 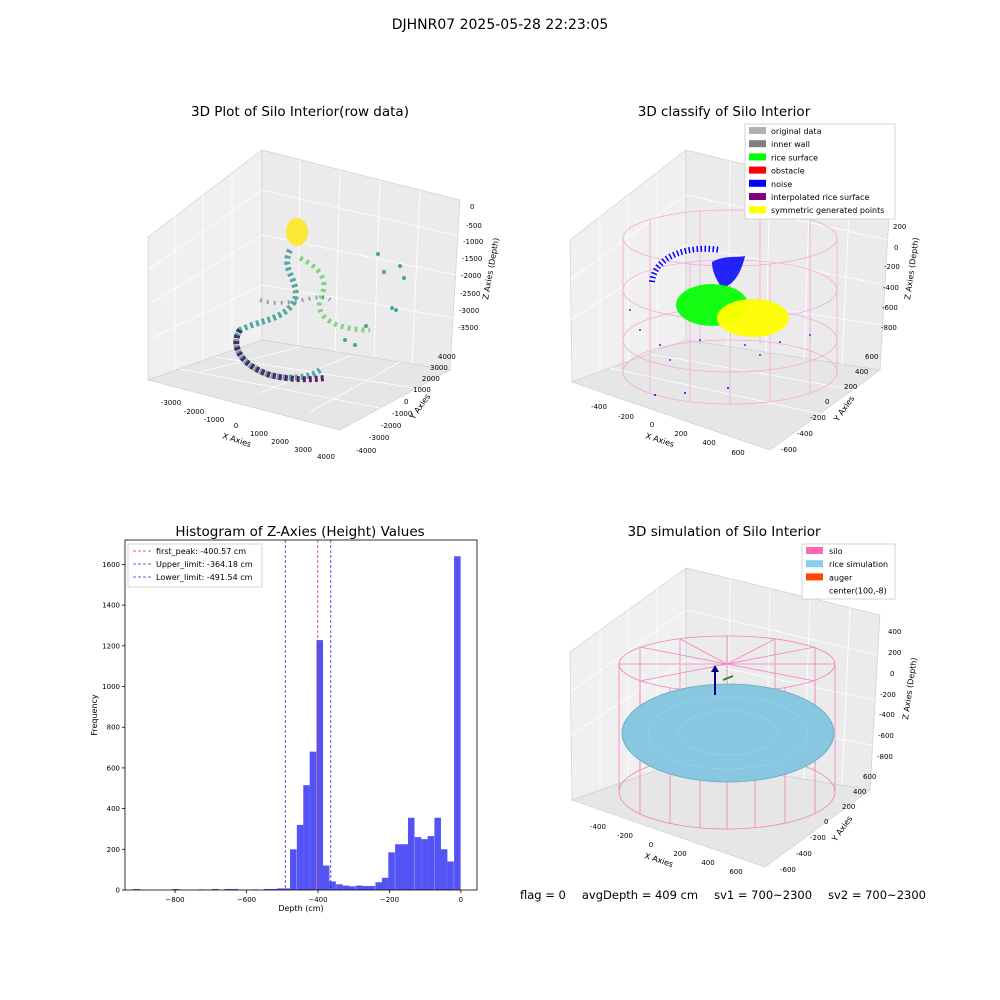 What do you see at coordinates (300, 112) in the screenshot?
I see `panel-raw-title: 3D Plot of Silo Interior(row data)` at bounding box center [300, 112].